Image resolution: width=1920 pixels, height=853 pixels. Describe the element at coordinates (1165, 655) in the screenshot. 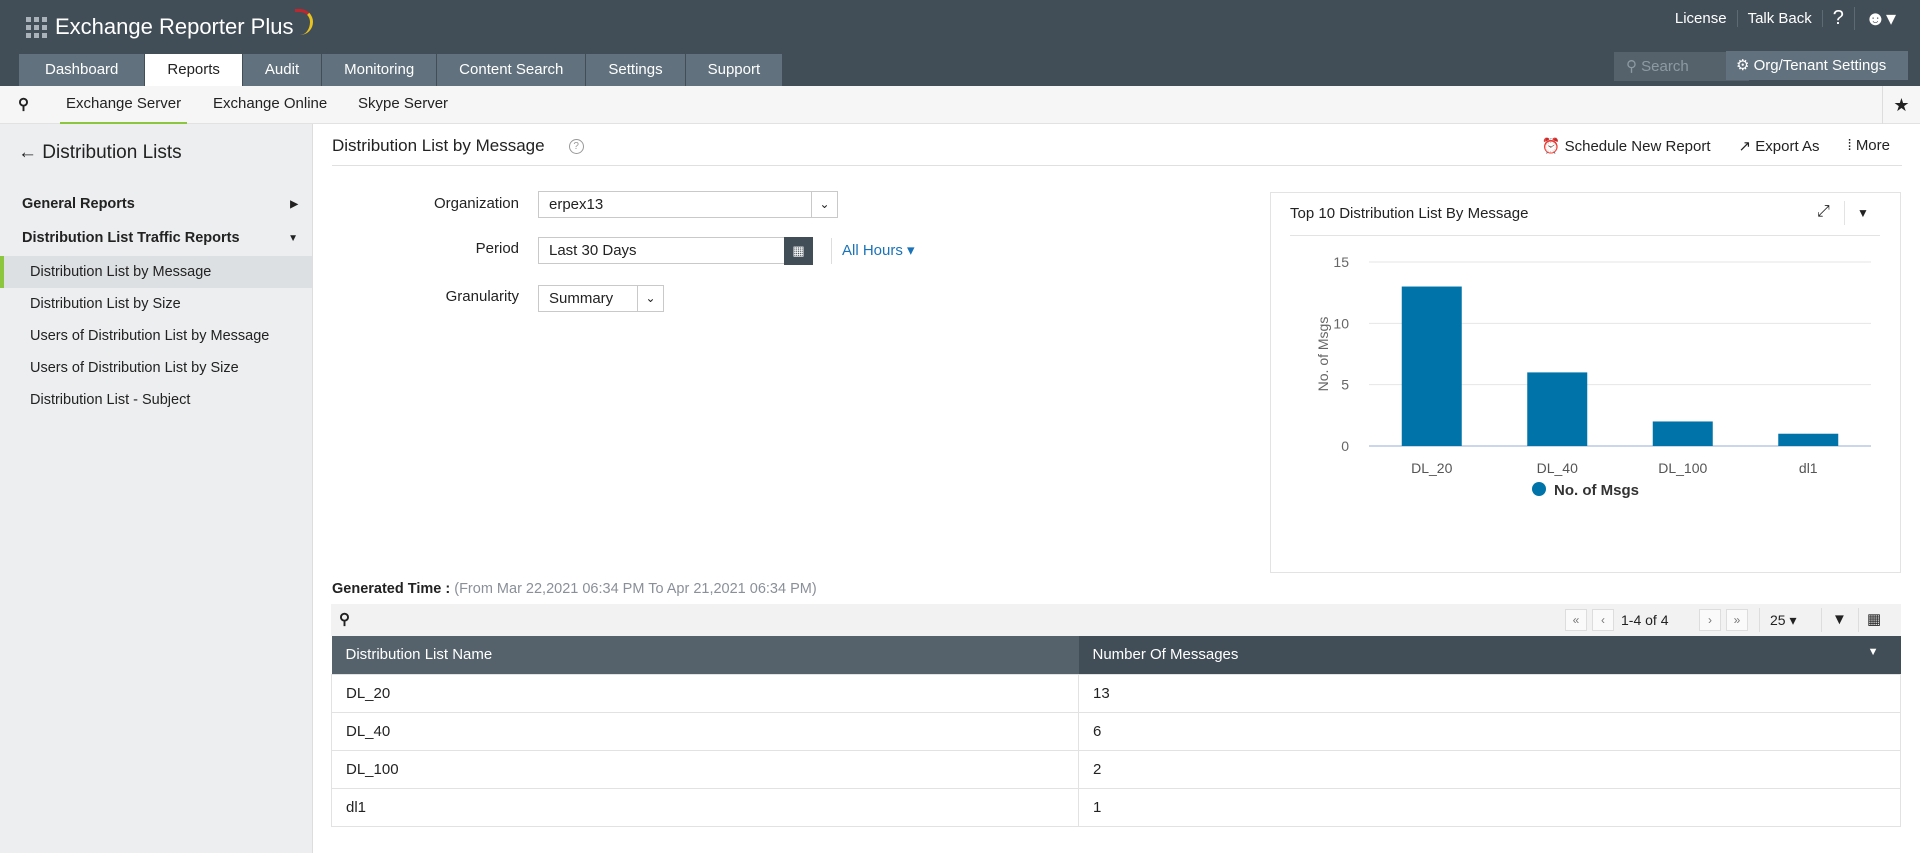

I see `header-label: Number Of Messages` at that location.